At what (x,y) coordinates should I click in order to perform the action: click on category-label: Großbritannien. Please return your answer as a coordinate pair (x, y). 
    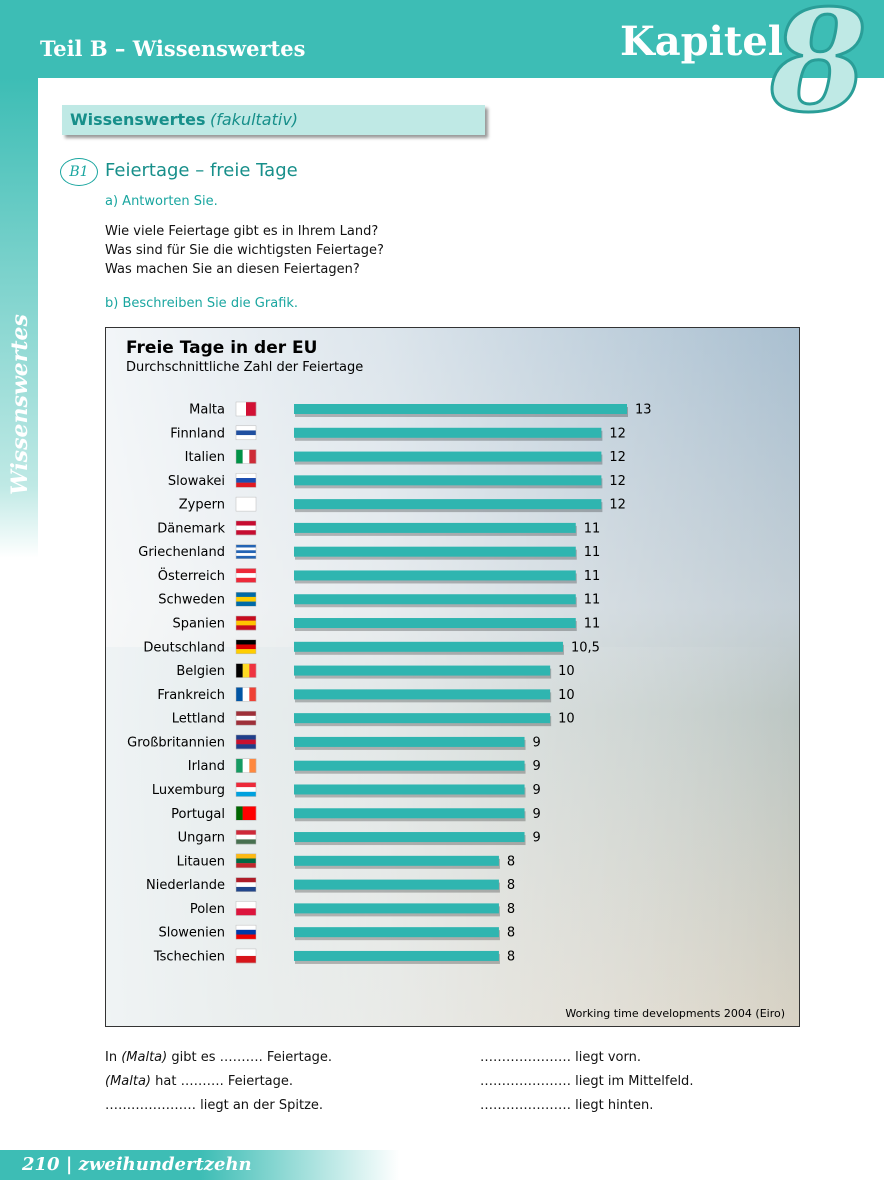
    Looking at the image, I should click on (176, 742).